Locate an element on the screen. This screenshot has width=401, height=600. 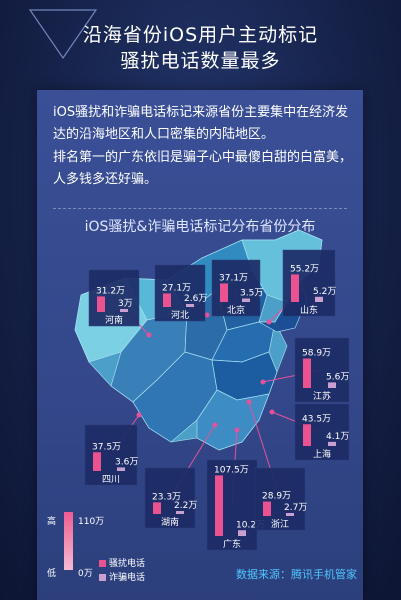
province-name-8: 广东 is located at coordinates (232, 544).